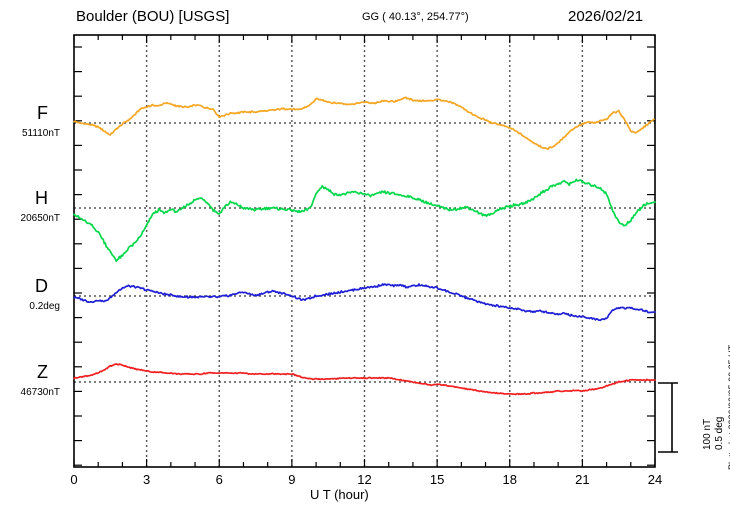  Describe the element at coordinates (437, 479) in the screenshot. I see `x-tick-label: 15` at that location.